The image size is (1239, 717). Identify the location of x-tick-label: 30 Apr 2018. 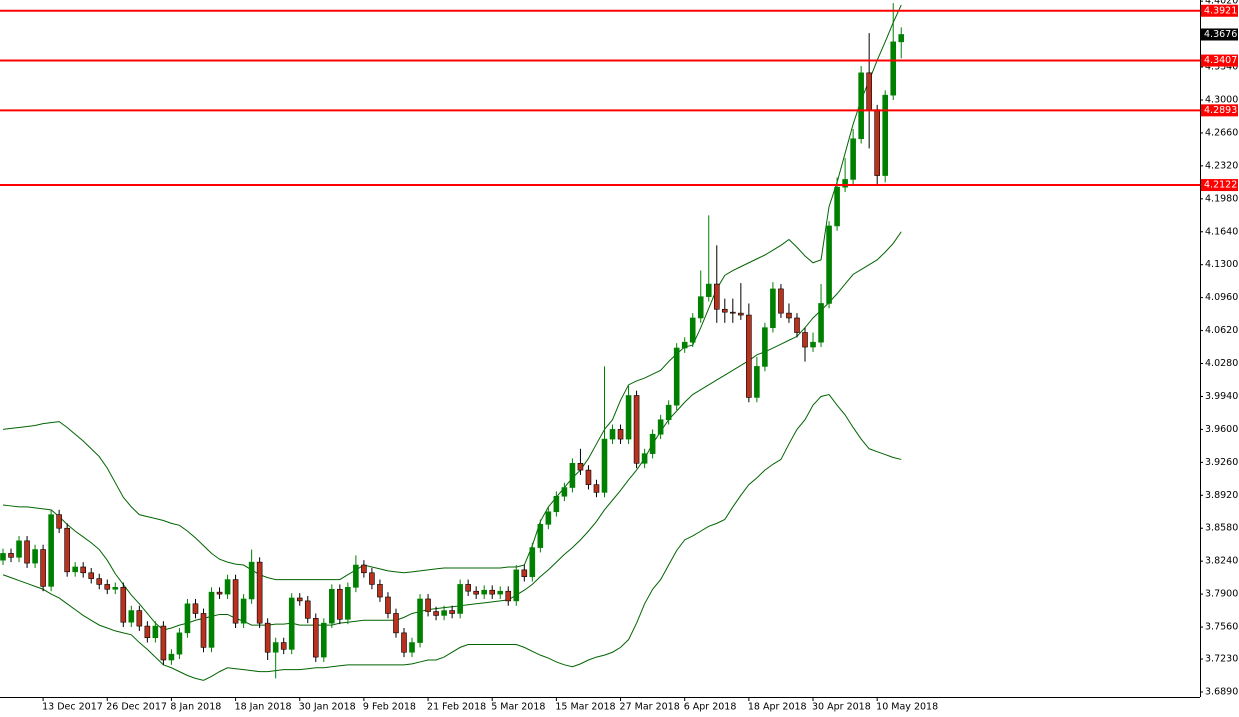
(841, 707).